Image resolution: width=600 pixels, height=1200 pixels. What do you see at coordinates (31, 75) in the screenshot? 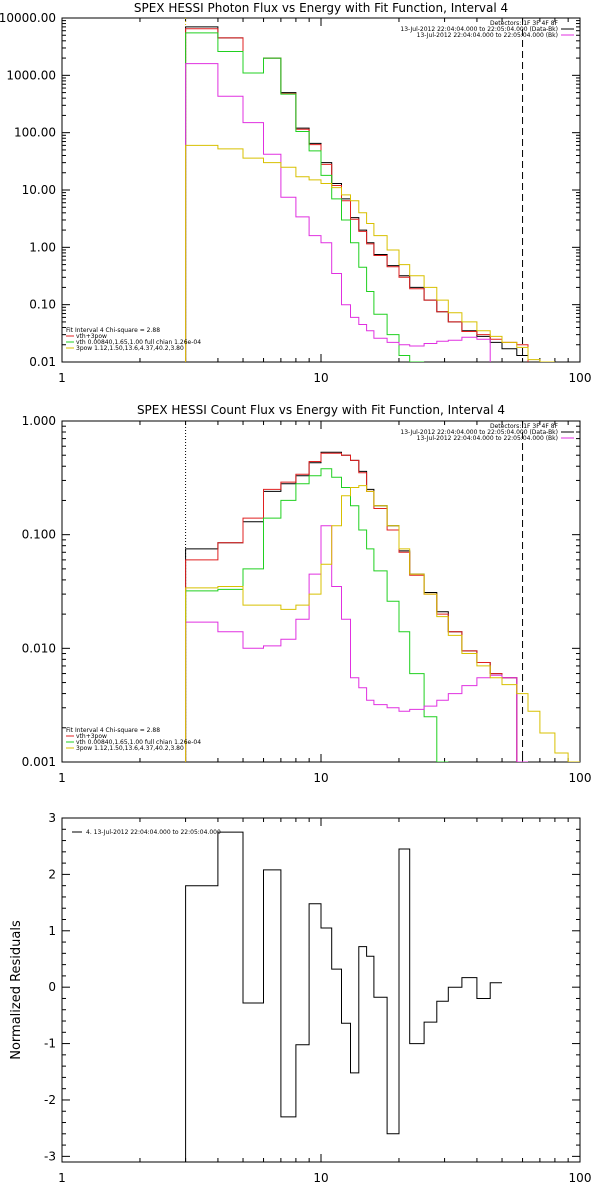
I see `y-tick-label: 1000.00` at bounding box center [31, 75].